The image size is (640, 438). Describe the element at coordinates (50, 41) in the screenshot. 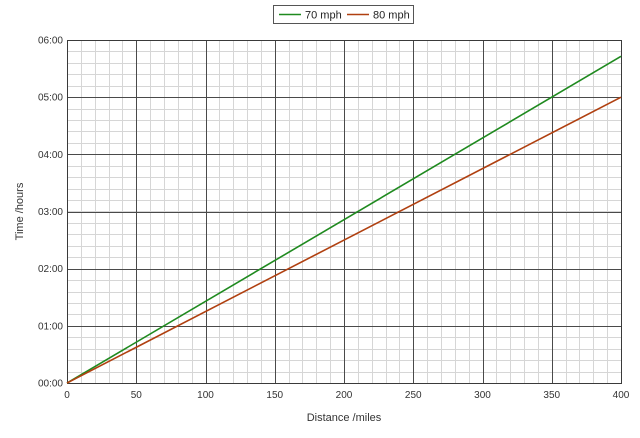

I see `y-tick-label: 06:00` at that location.